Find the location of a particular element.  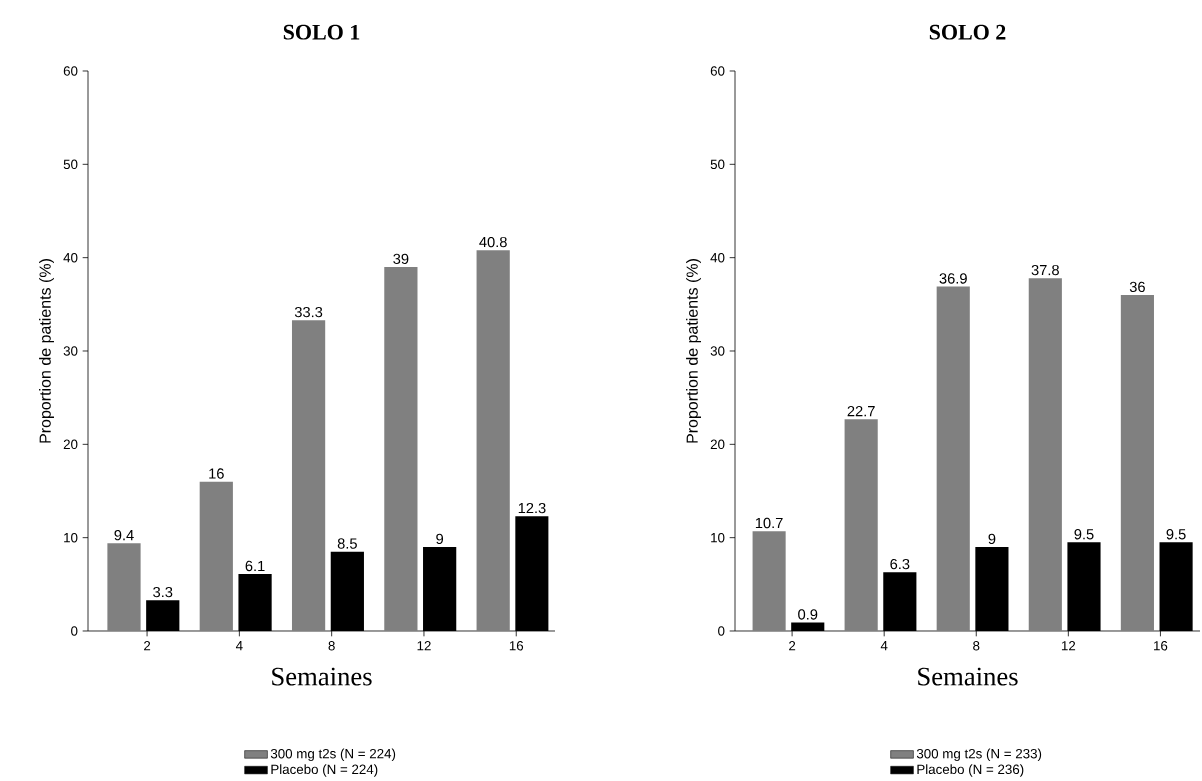

data-label: 10.7 is located at coordinates (769, 523).